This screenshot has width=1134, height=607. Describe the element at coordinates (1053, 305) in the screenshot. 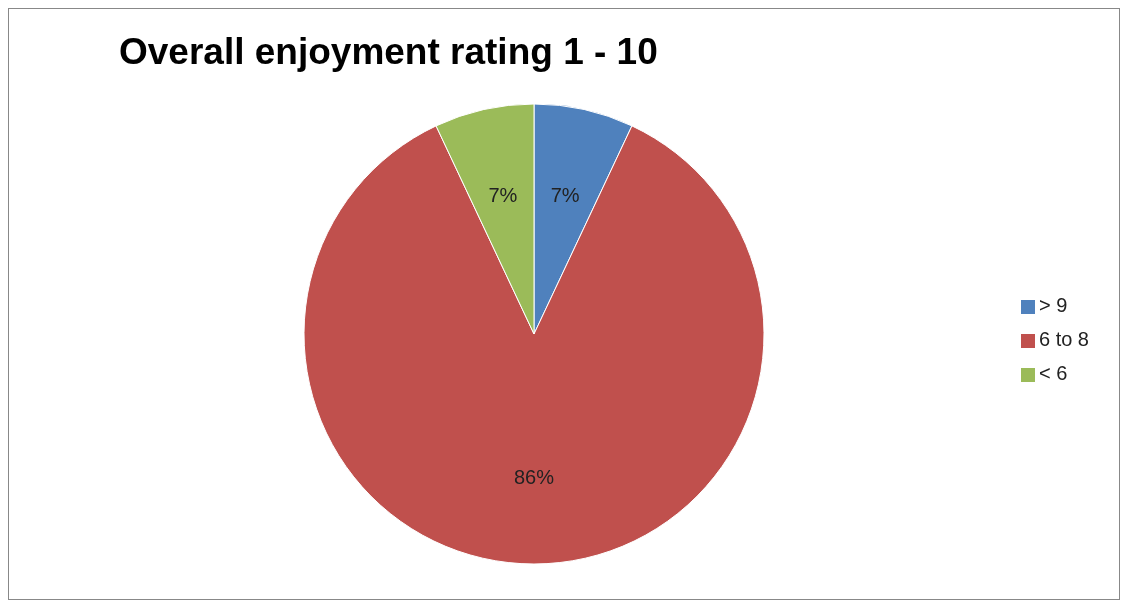

I see `legend-label: > 9` at that location.